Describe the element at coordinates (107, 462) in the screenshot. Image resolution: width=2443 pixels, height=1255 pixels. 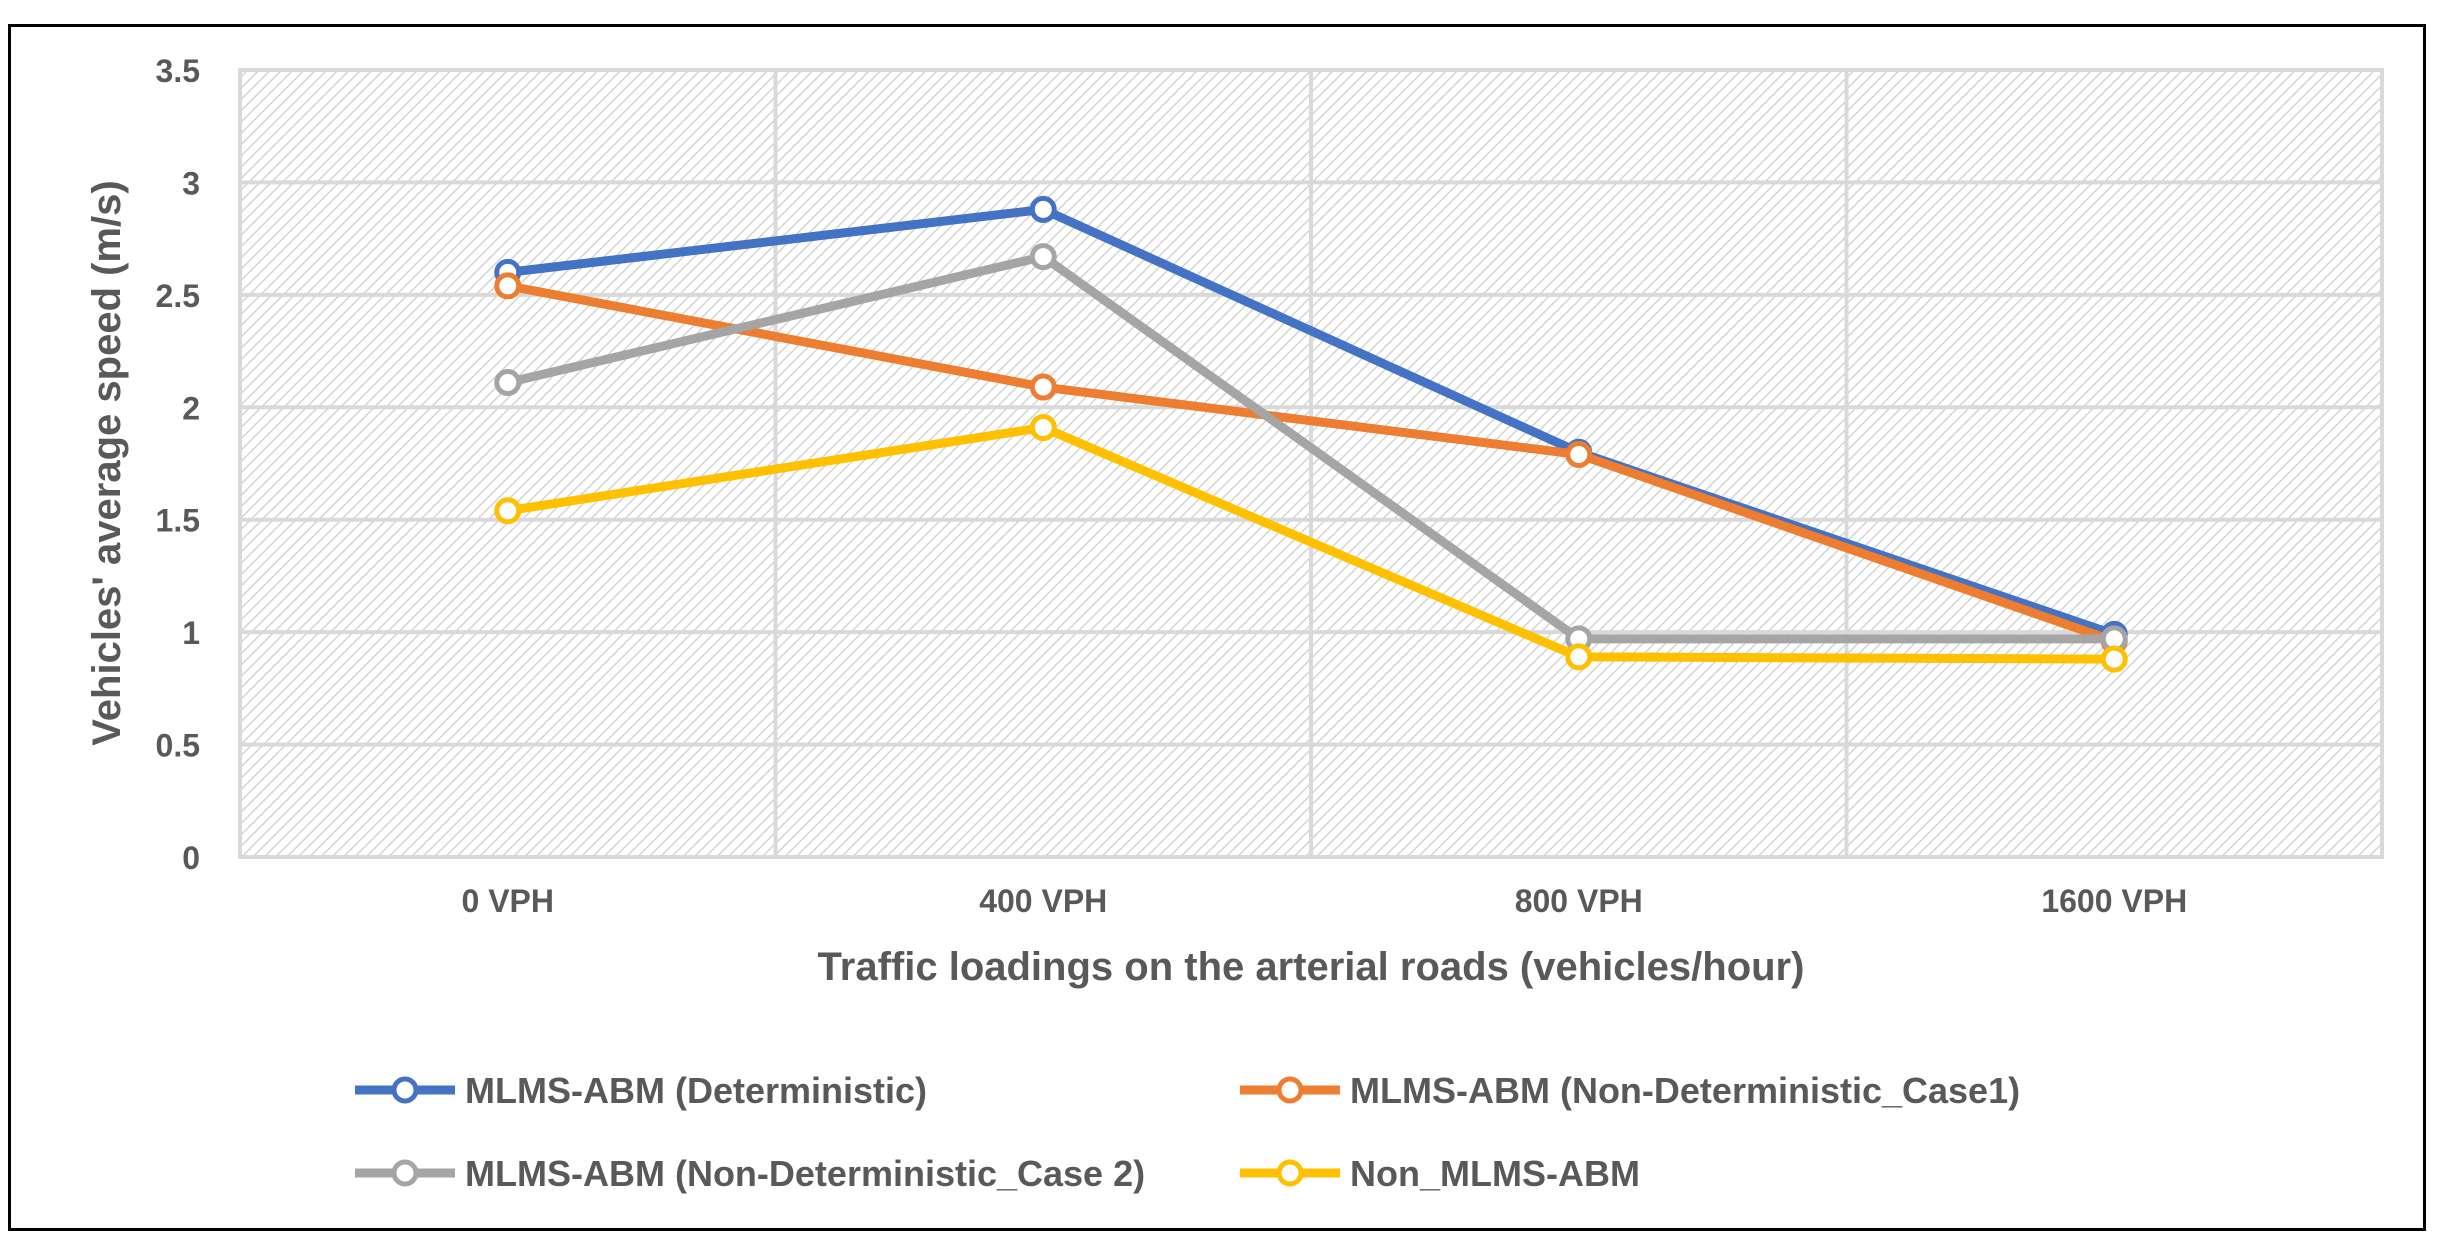
I see `y-axis-label: Vehicles' average speed (m/s)` at that location.